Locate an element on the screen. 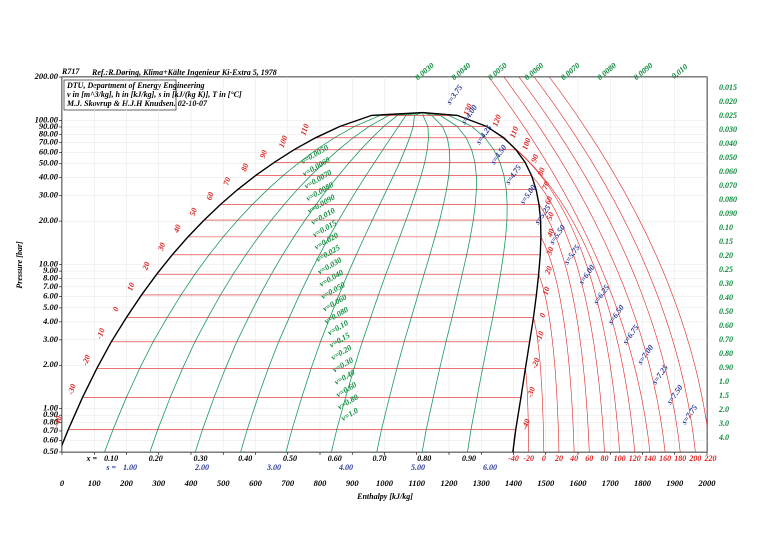 This screenshot has width=768, height=543. liquid-temperature-label: 50 is located at coordinates (193, 212).